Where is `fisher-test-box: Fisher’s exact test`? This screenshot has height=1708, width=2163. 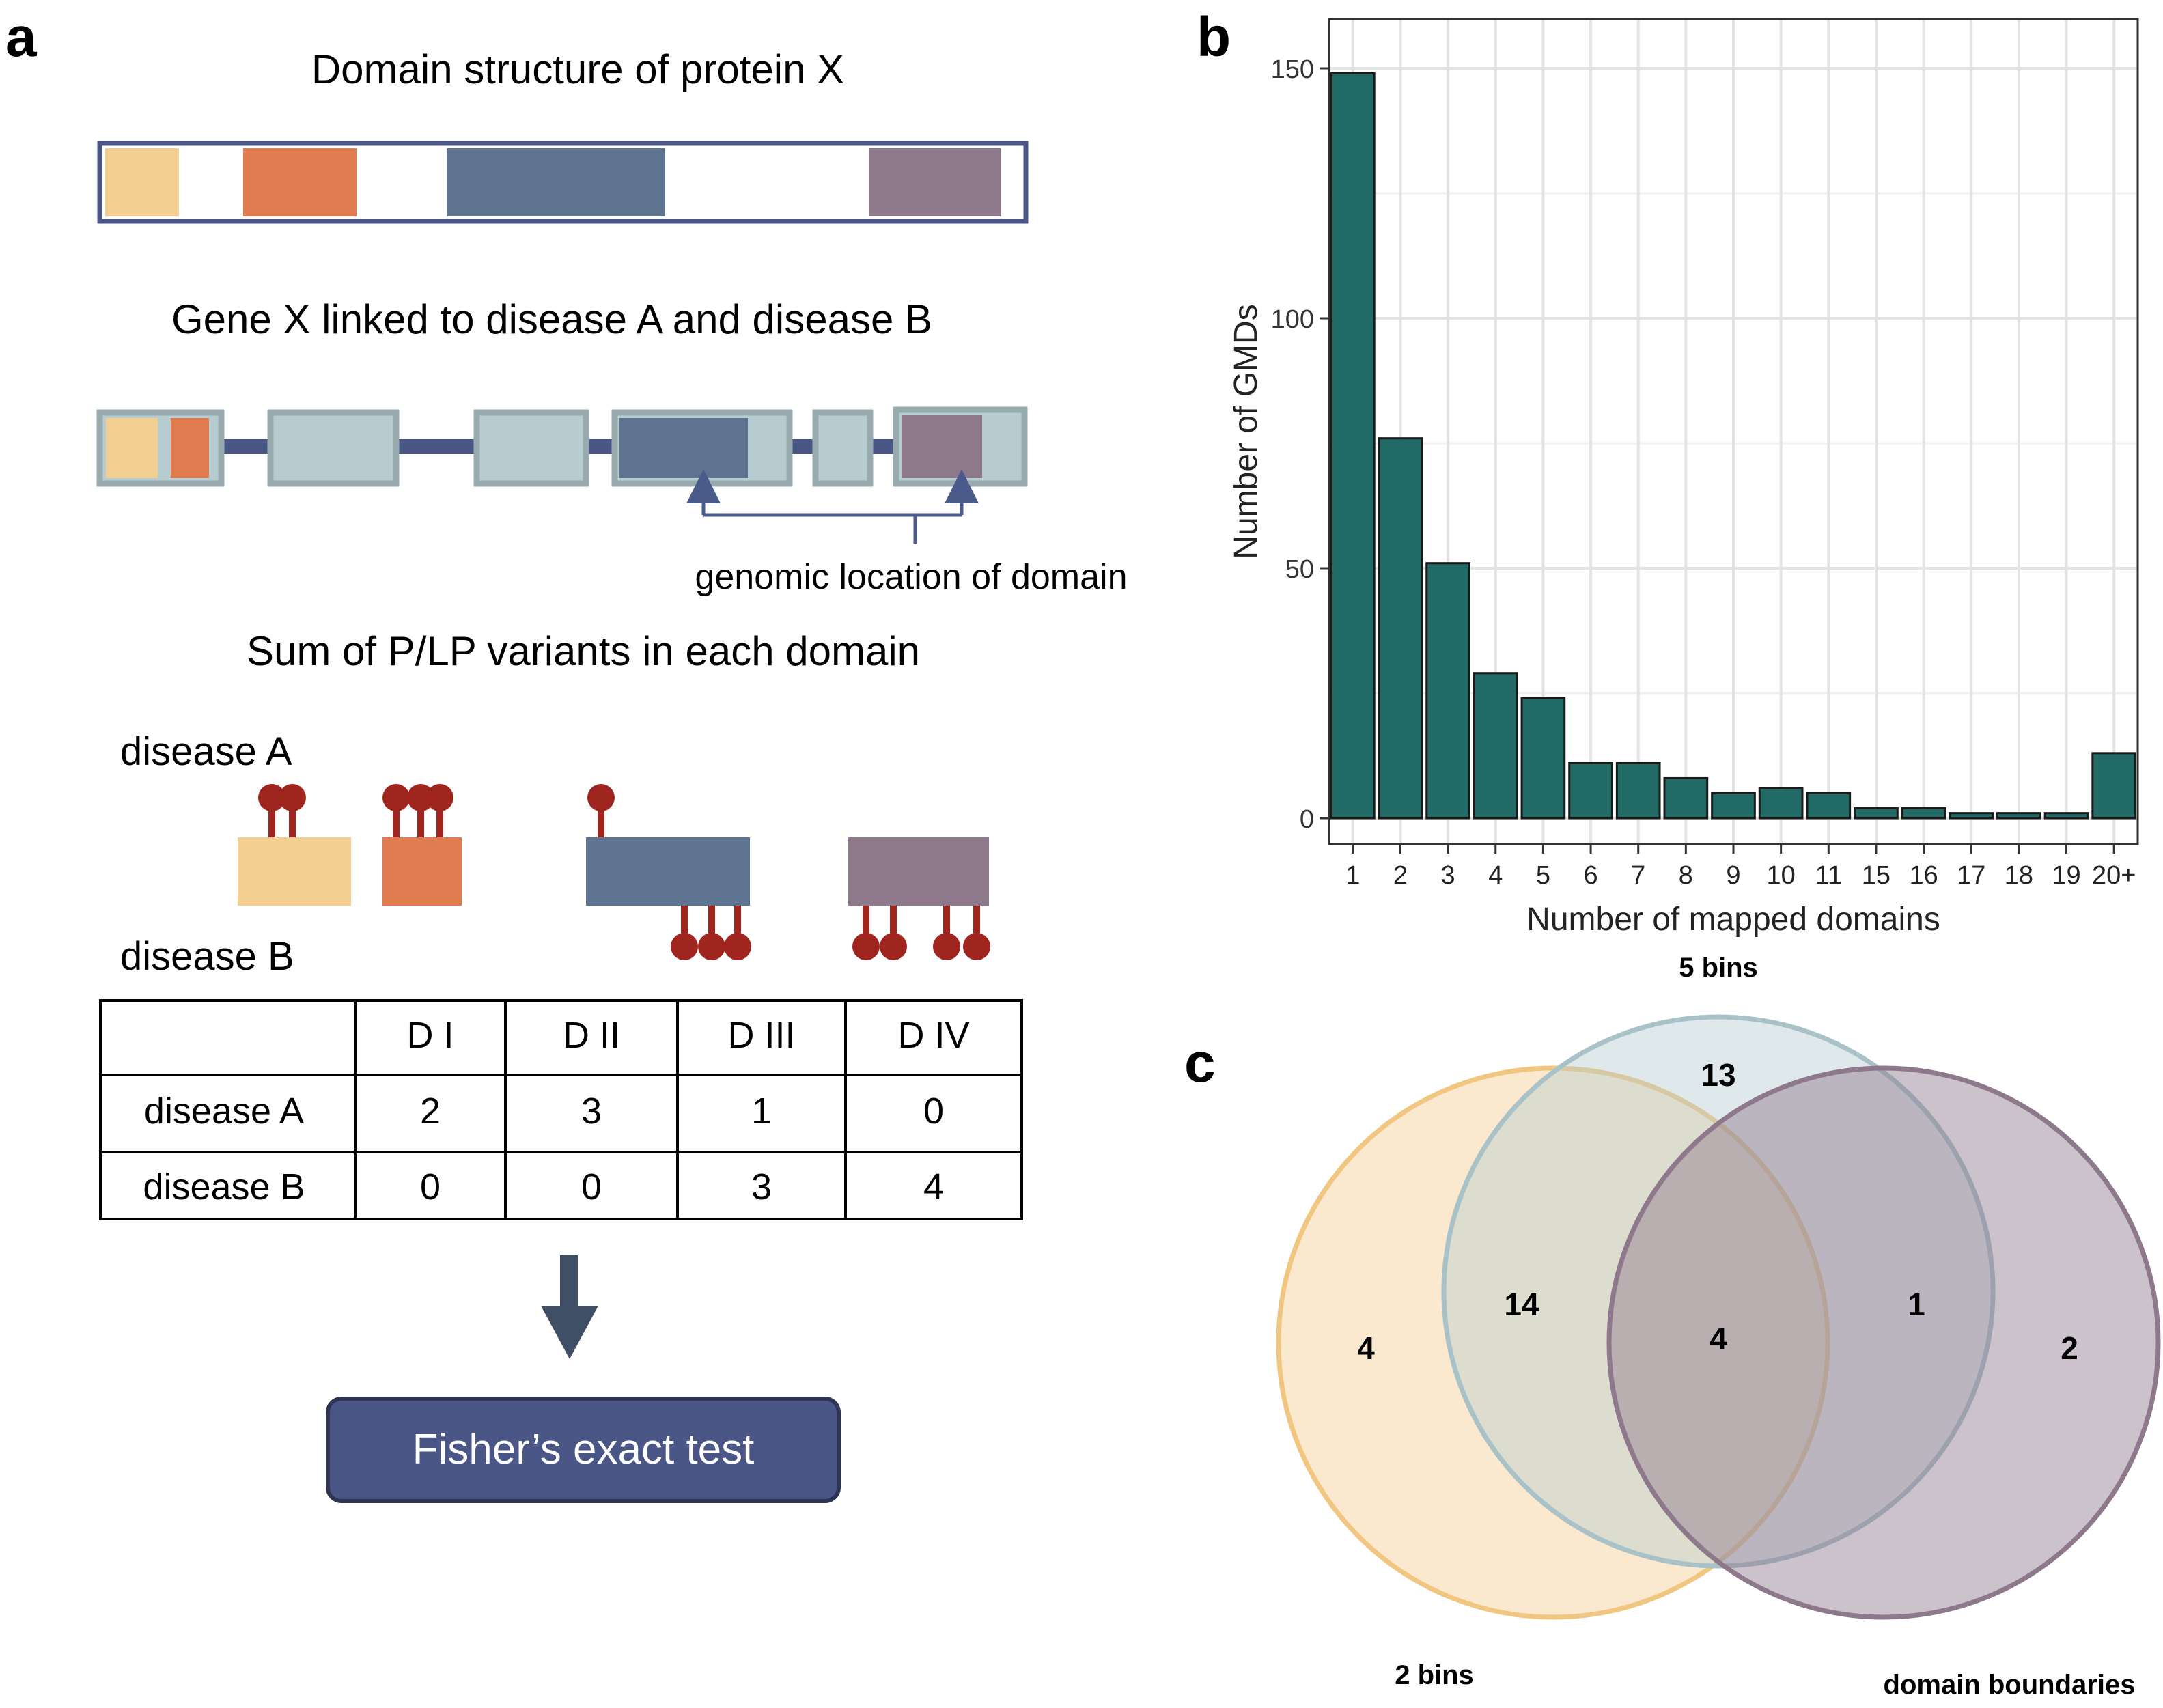 fisher-test-box: Fisher’s exact test is located at coordinates (583, 1450).